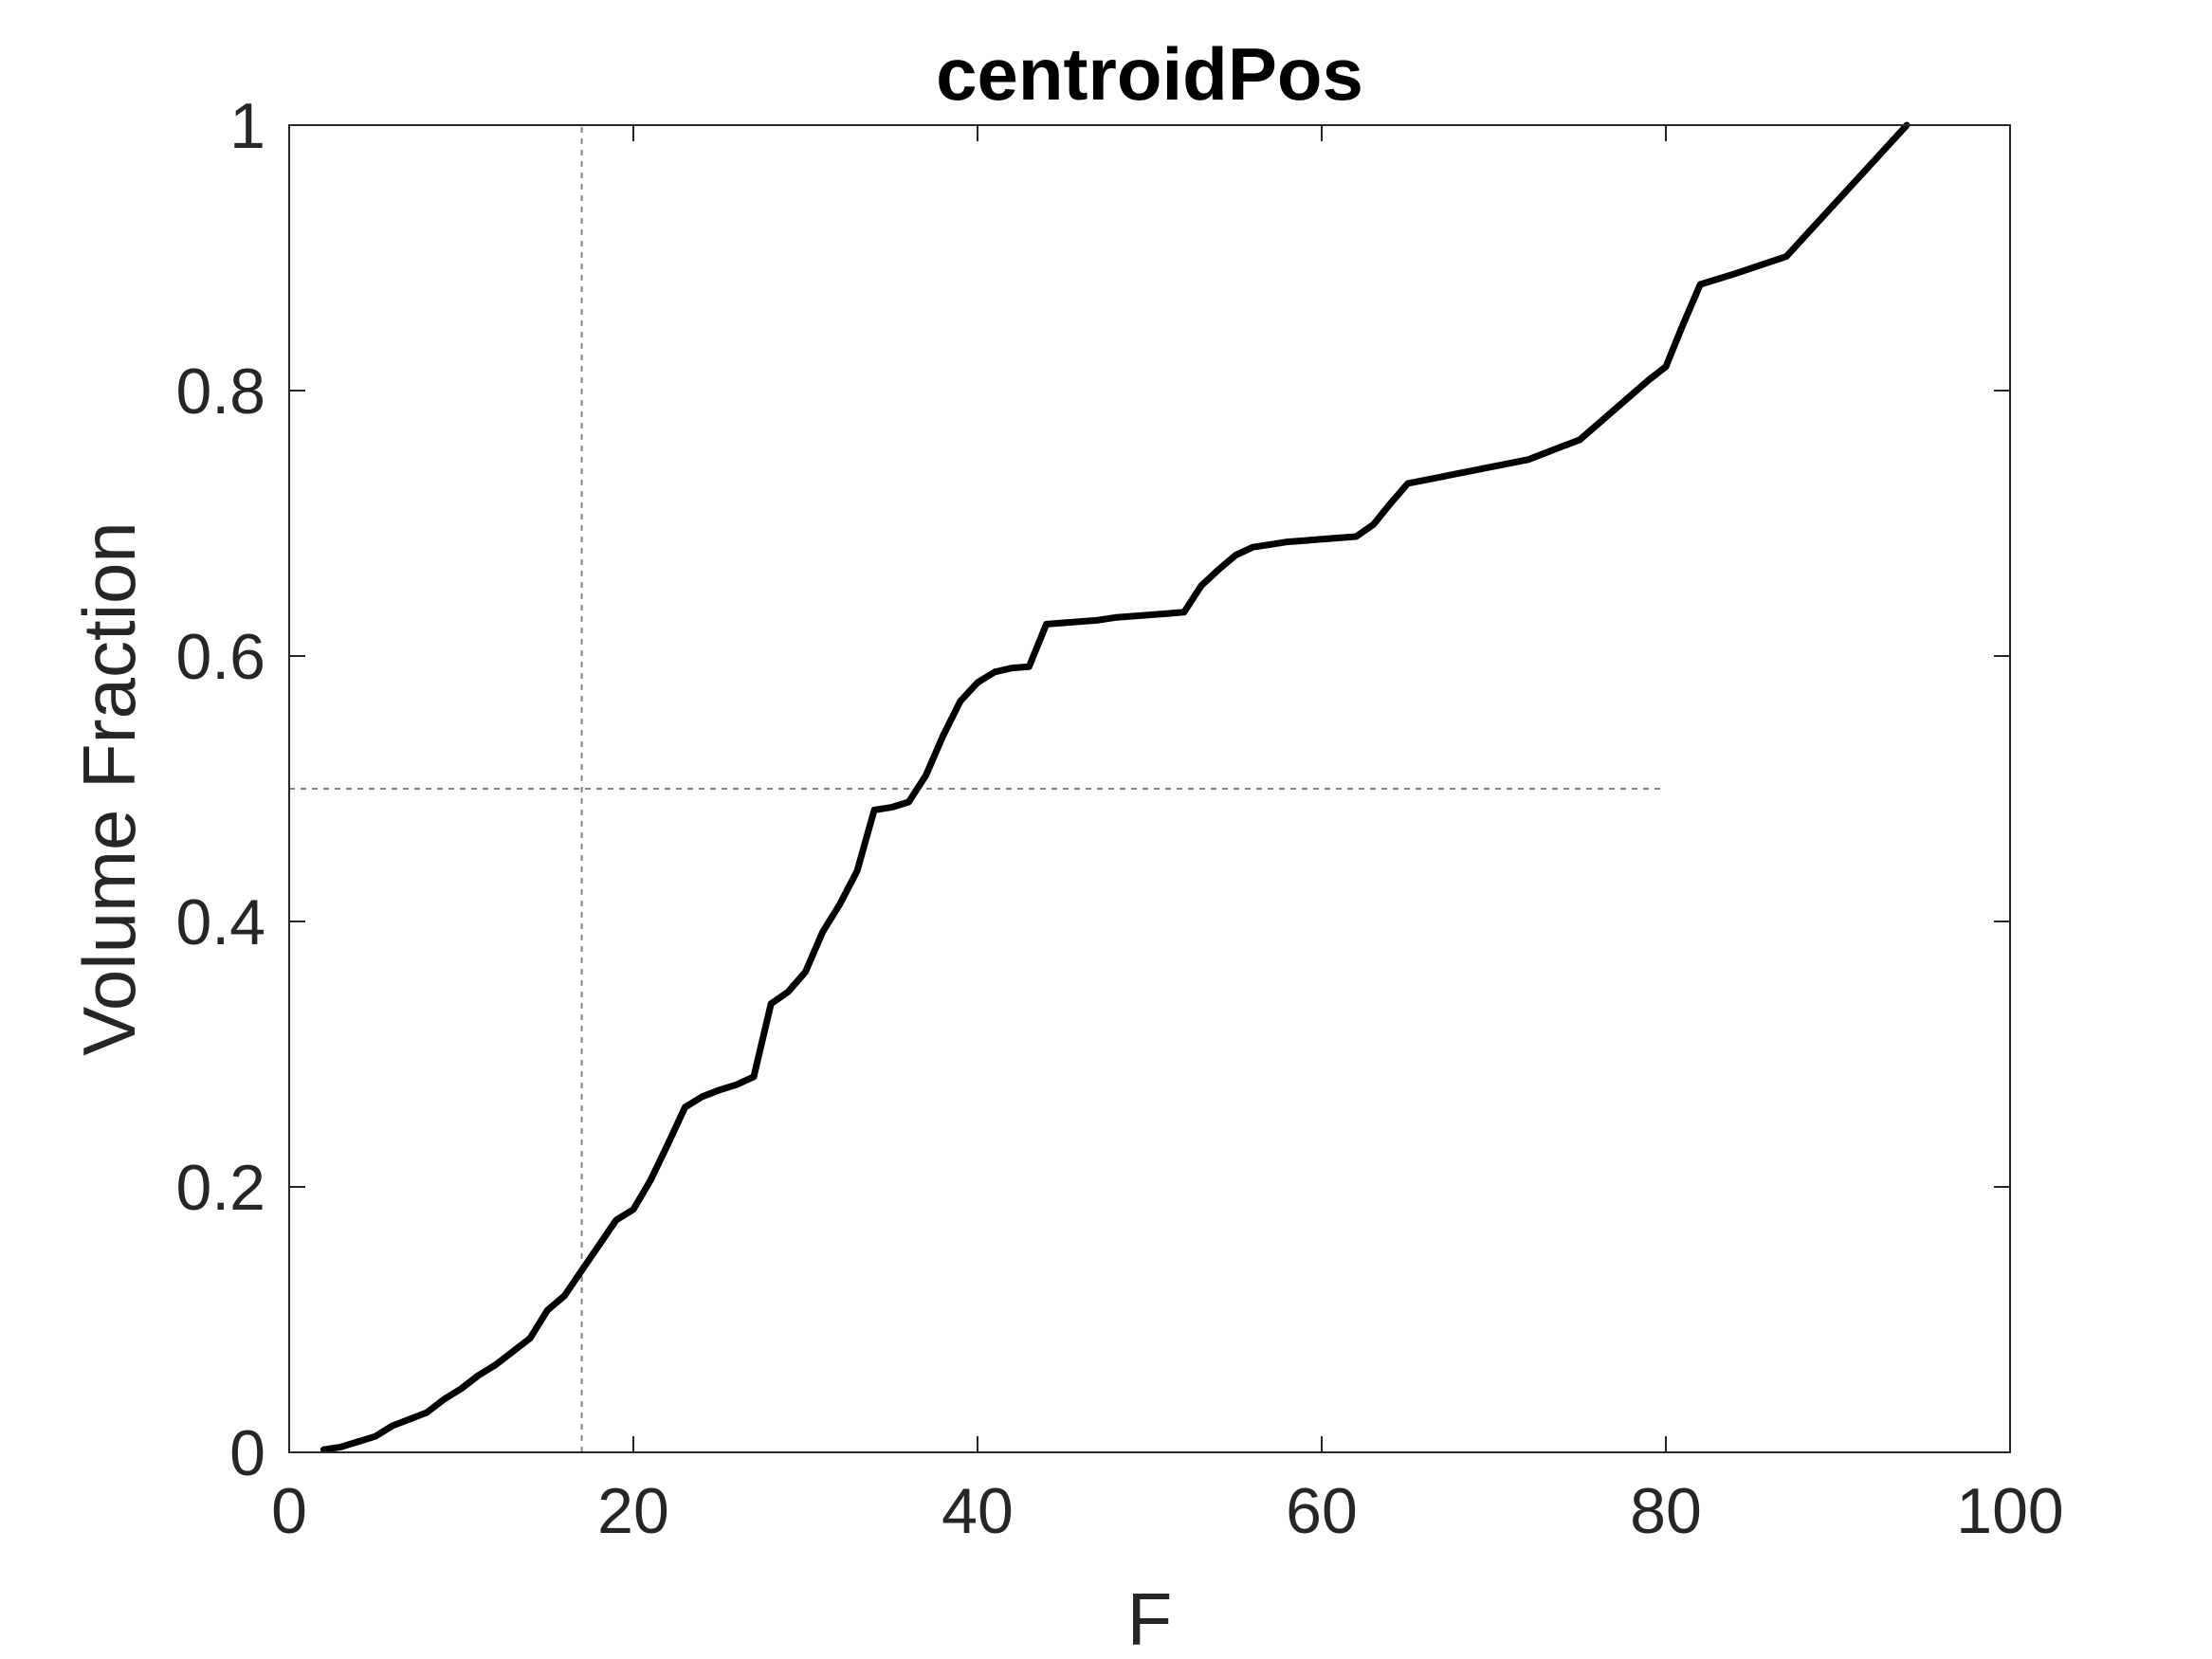  What do you see at coordinates (220, 789) in the screenshot?
I see `y-tick-labels: 0 0.2 0.4 0.6 0.8 1` at bounding box center [220, 789].